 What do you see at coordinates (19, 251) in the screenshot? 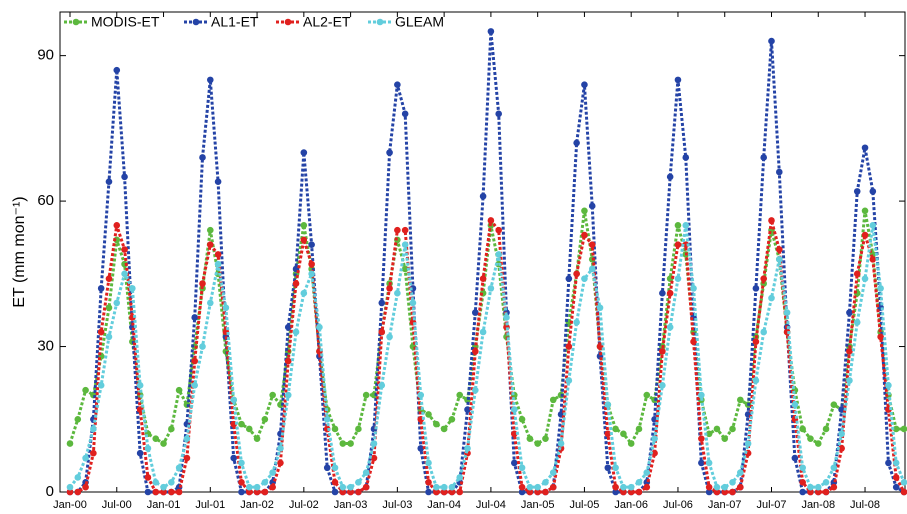
I see `y-axis-label: ET (mm mon⁻¹)` at bounding box center [19, 251].